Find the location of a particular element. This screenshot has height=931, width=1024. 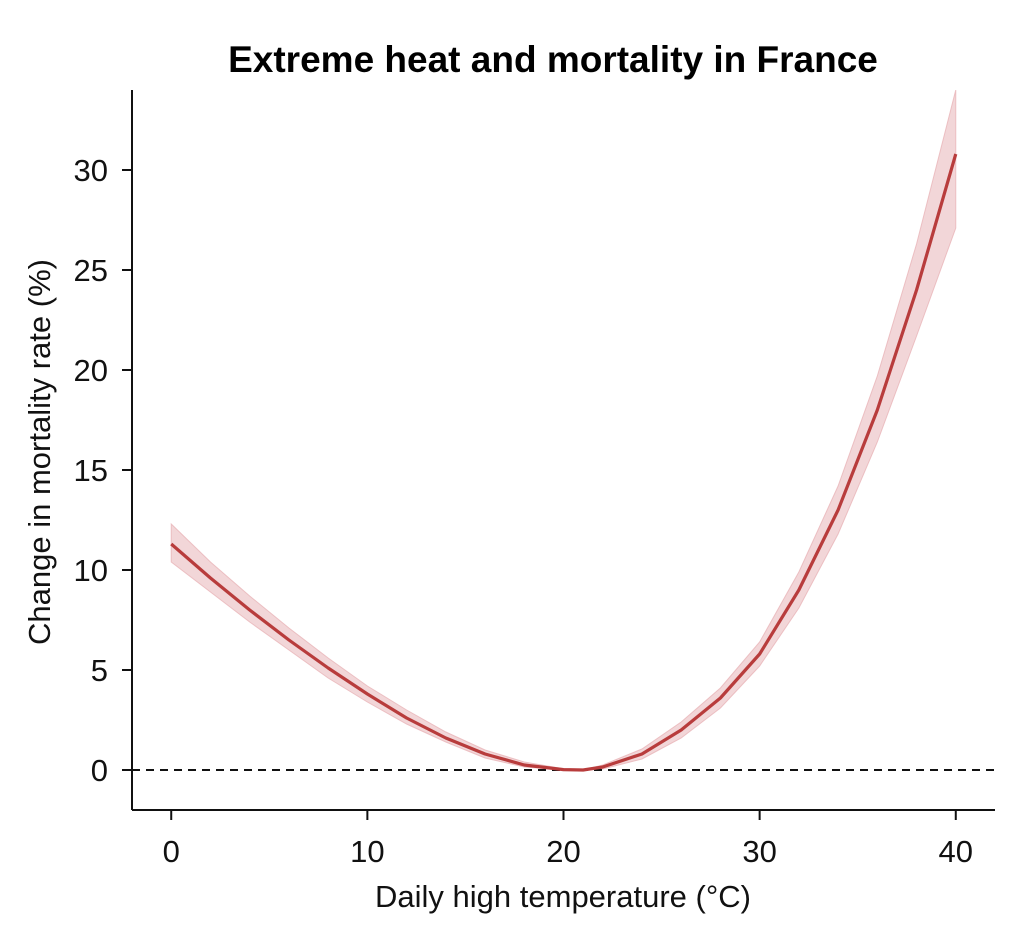

x-tick-label: 20 is located at coordinates (563, 851).